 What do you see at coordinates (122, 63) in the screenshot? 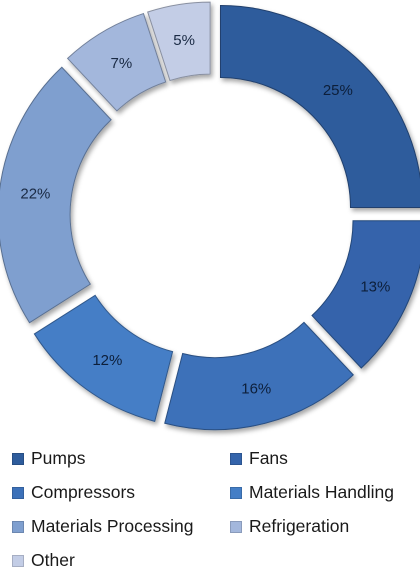
I see `slice-label-refrigeration: 7%` at bounding box center [122, 63].